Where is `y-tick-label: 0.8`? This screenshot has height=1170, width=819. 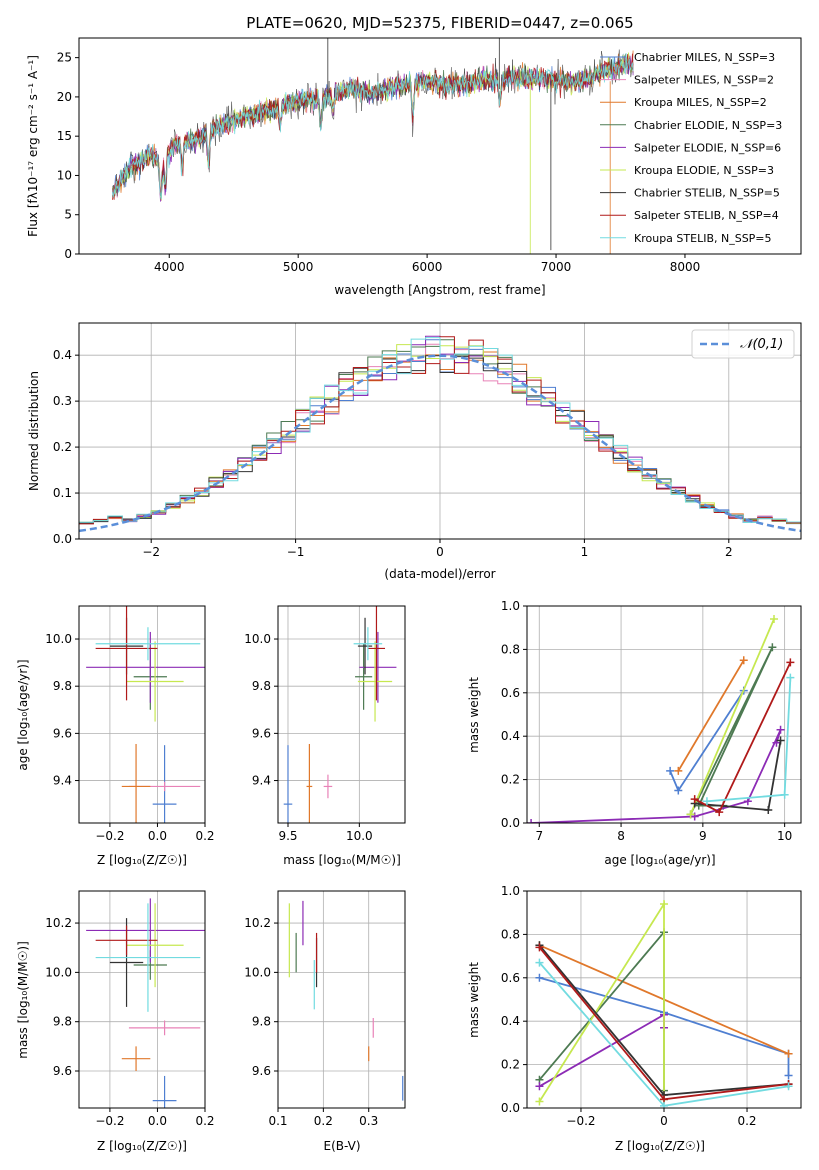
y-tick-label: 0.8 is located at coordinates (510, 934).